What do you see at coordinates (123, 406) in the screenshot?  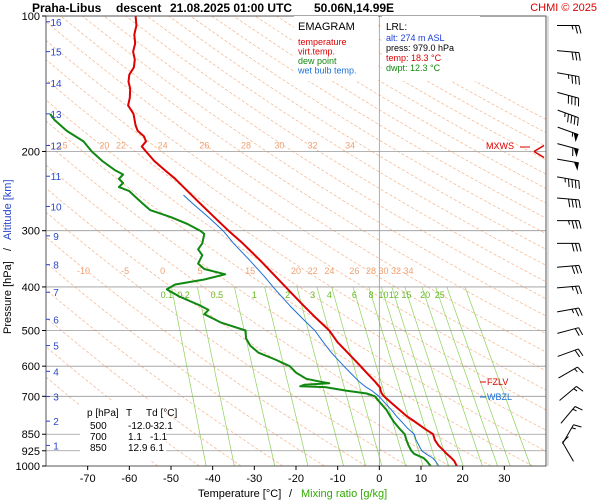 I see `dry-adiabat-line` at bounding box center [123, 406].